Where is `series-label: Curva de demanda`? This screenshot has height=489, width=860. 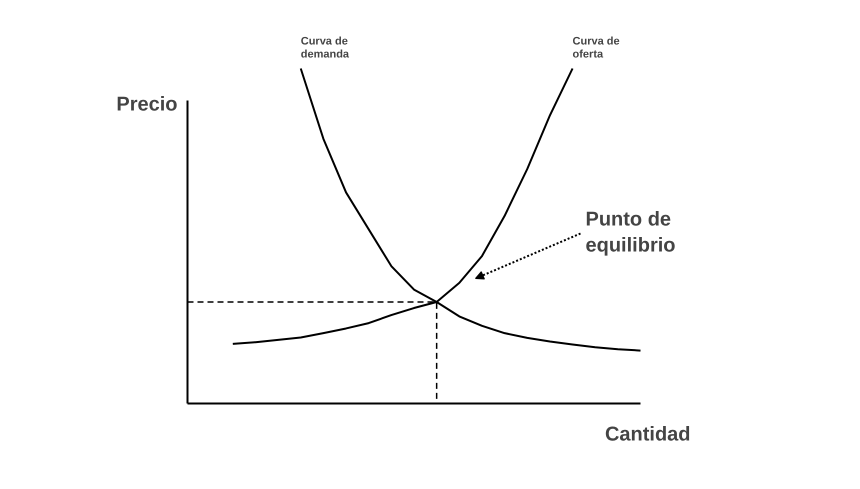 series-label: Curva de demanda is located at coordinates (325, 47).